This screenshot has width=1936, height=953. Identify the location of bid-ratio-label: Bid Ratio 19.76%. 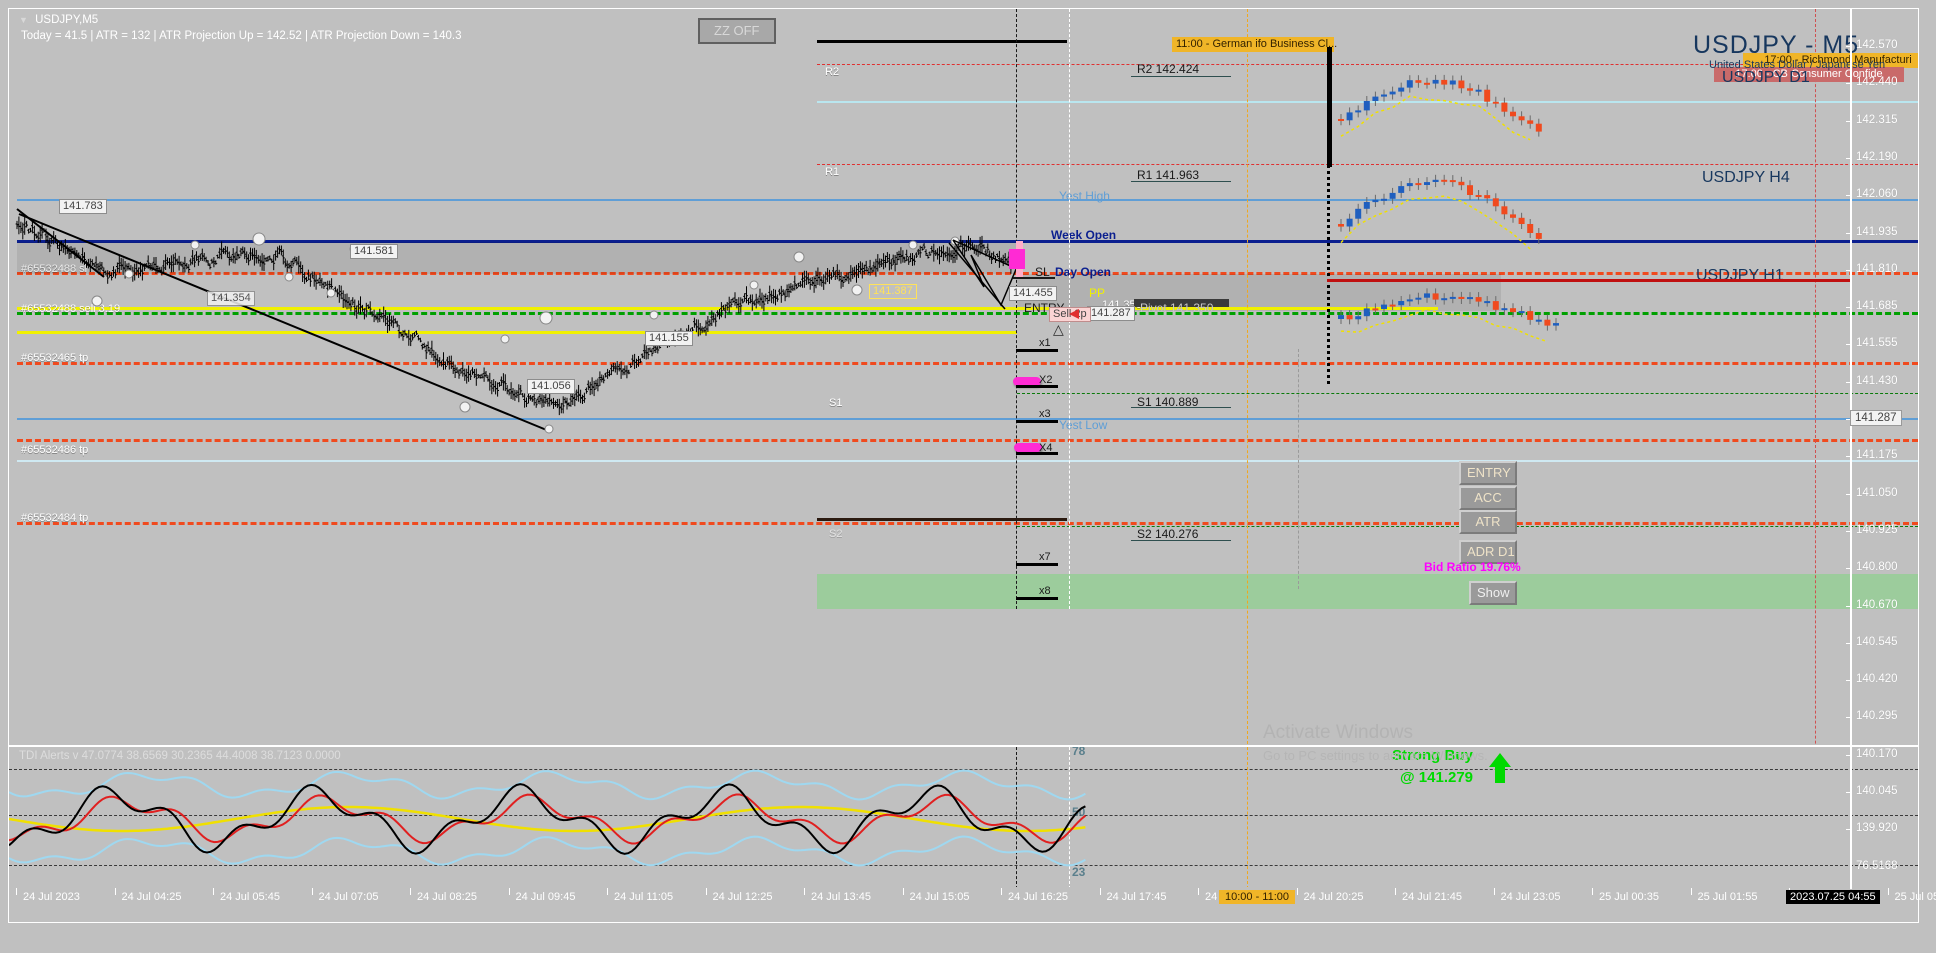
(1472, 567).